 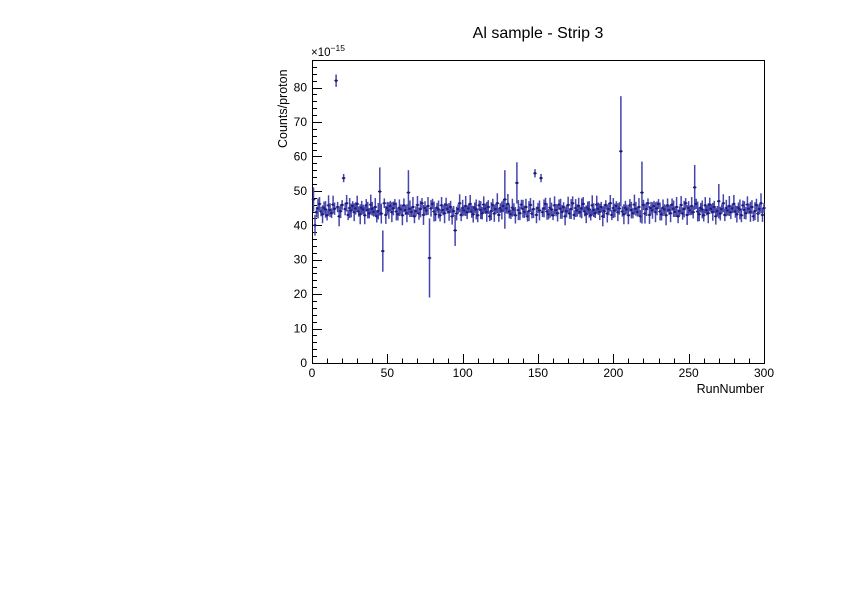 What do you see at coordinates (301, 329) in the screenshot?
I see `y-axis-tick-label: 10` at bounding box center [301, 329].